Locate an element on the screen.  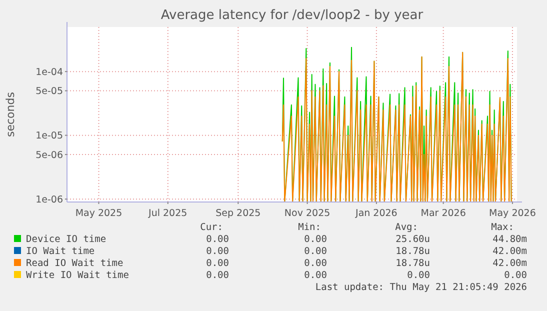
y-axis-title: seconds is located at coordinates (10, 114).